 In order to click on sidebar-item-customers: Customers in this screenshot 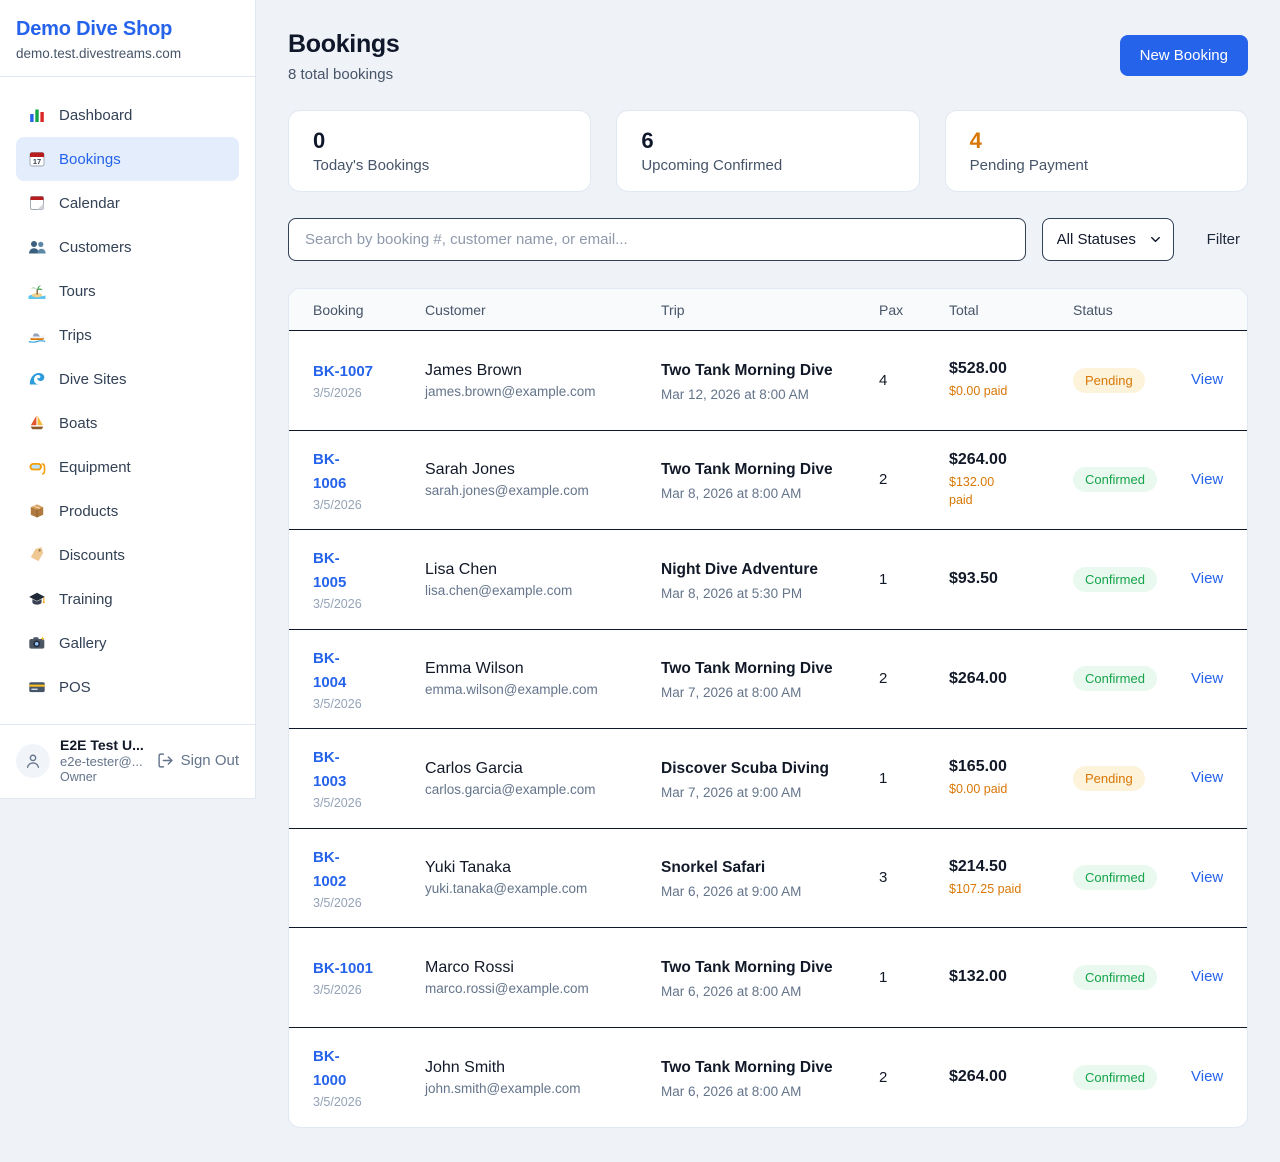, I will do `click(127, 247)`.